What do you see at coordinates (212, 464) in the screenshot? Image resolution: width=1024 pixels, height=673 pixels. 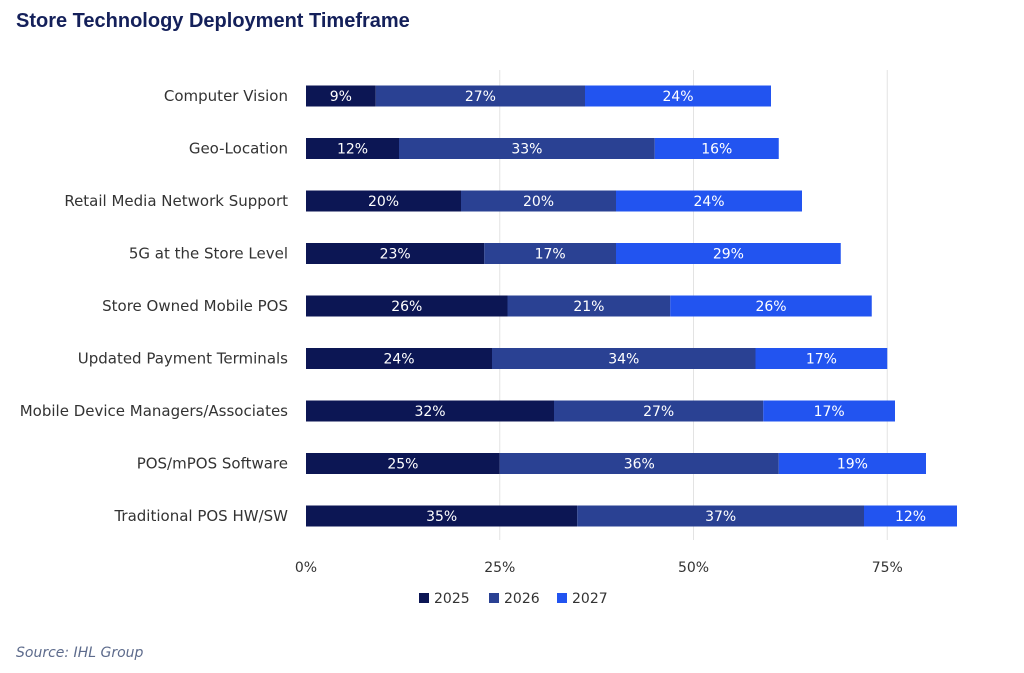 I see `category-label: POS/mPOS Software` at bounding box center [212, 464].